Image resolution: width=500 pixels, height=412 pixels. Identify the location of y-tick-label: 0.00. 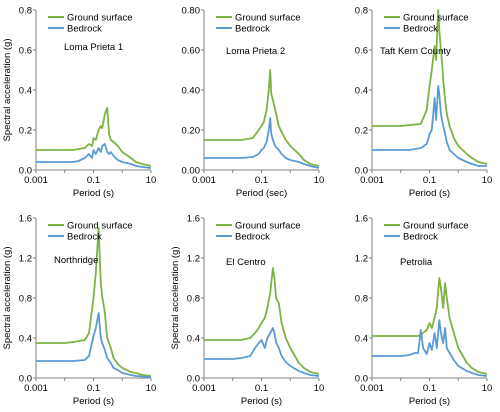
(191, 170).